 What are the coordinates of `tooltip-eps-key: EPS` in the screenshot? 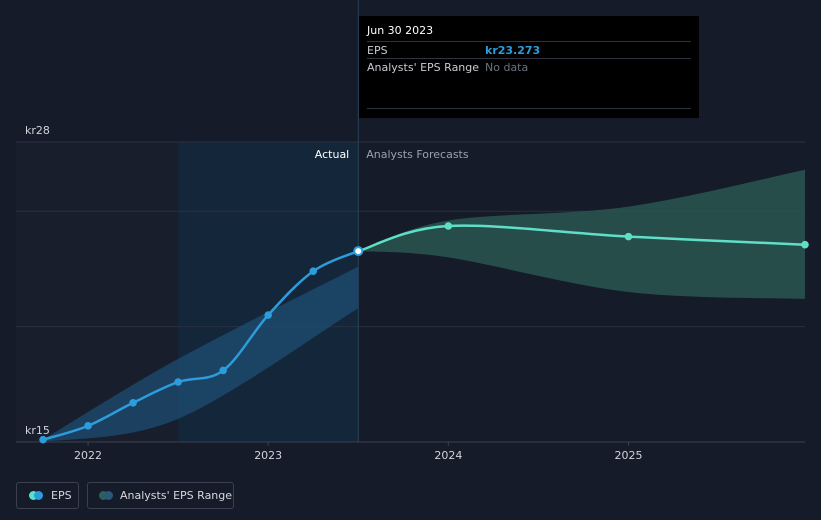 It's located at (377, 50).